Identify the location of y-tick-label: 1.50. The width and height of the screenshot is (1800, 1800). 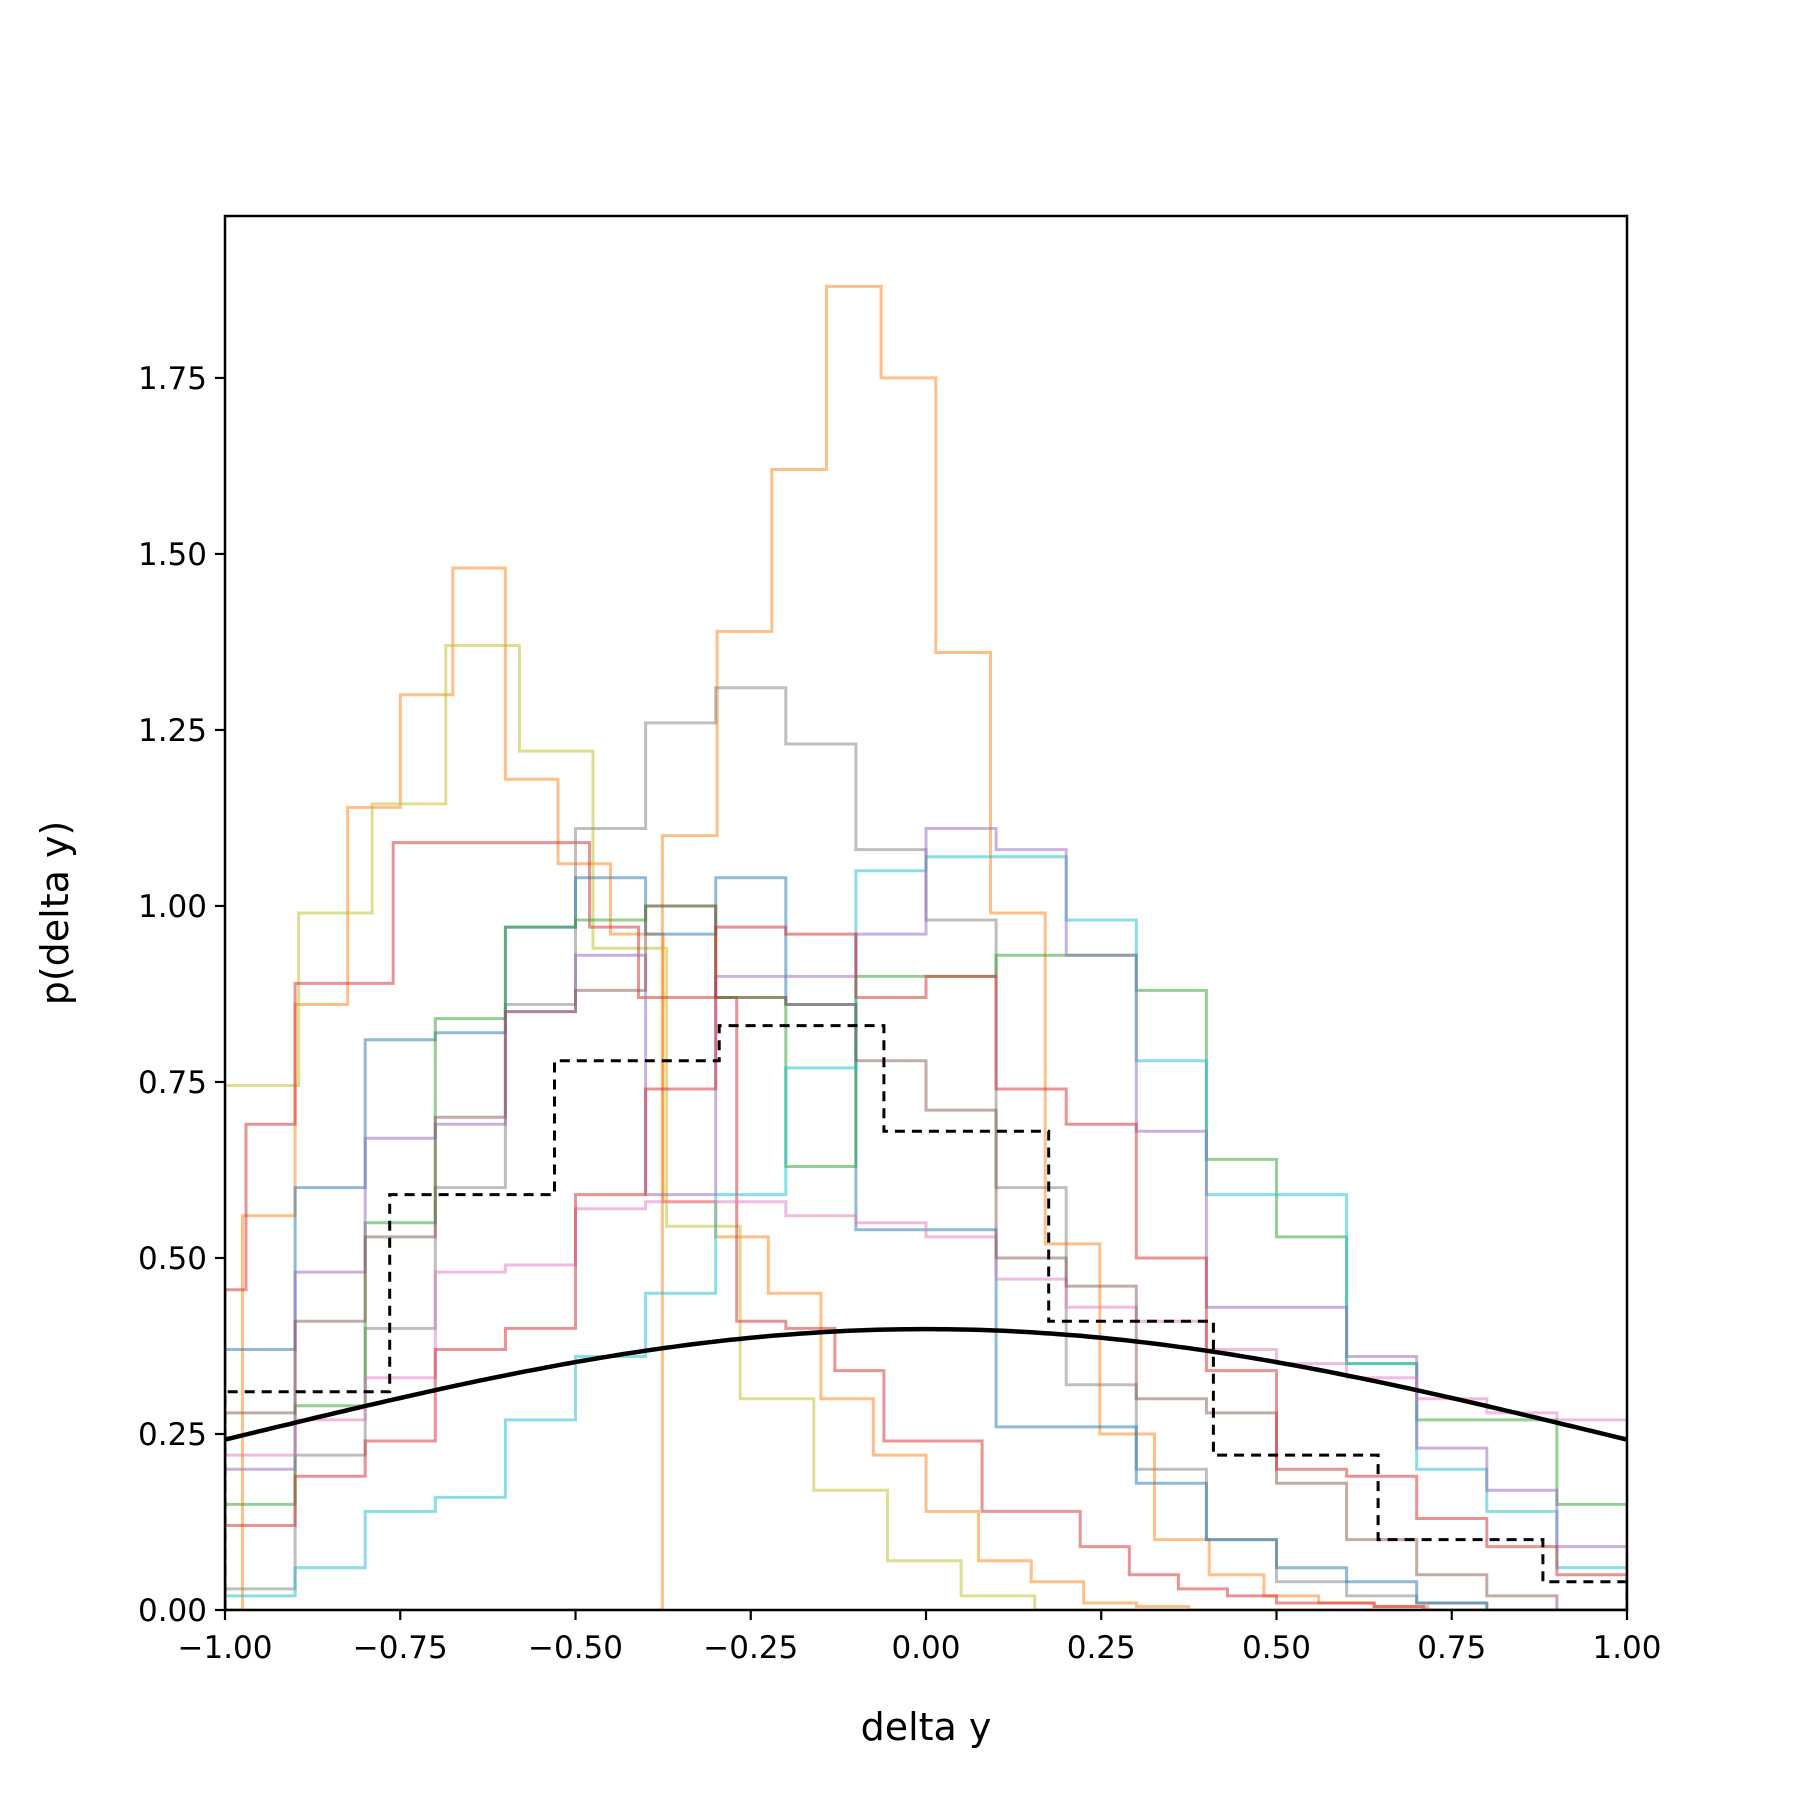
(172, 555).